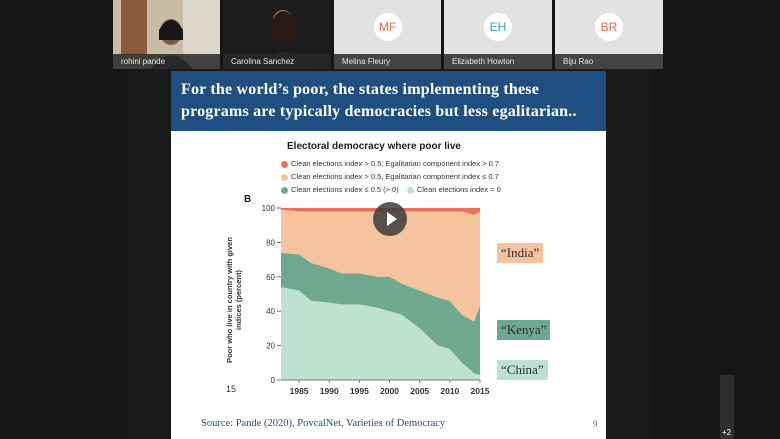 The height and width of the screenshot is (439, 780). I want to click on participant-tile-5: BR Biju Rao, so click(609, 34).